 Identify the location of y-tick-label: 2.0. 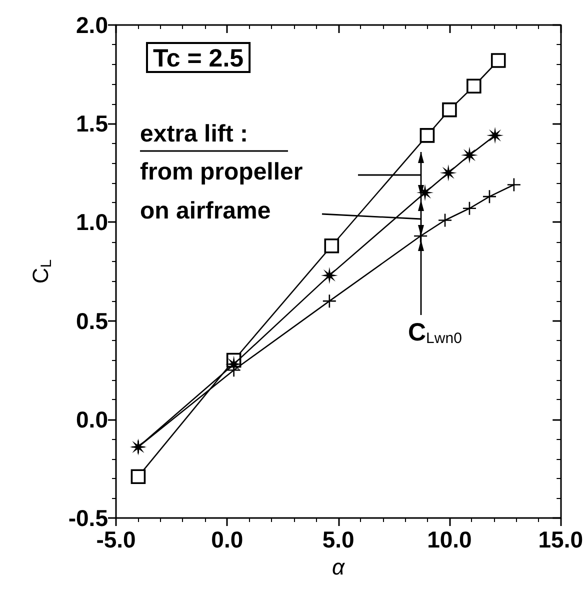
(92, 25).